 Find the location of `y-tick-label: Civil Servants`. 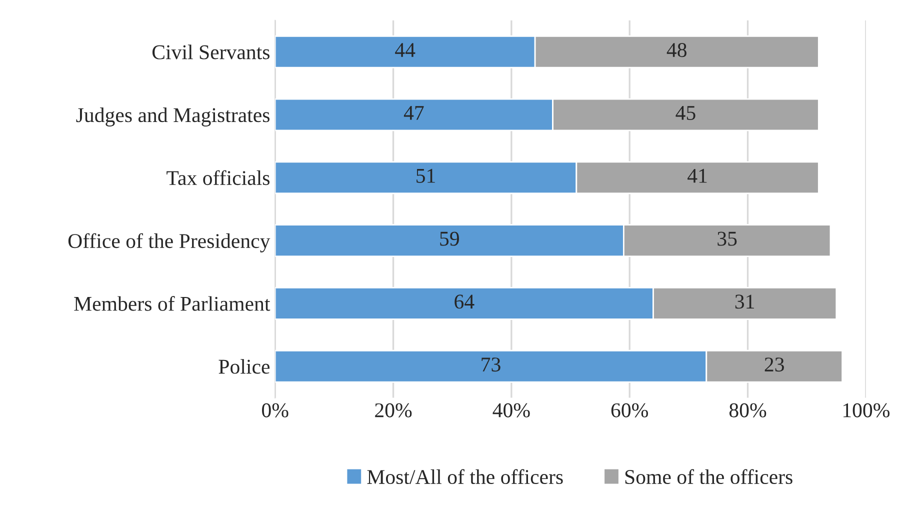

y-tick-label: Civil Servants is located at coordinates (211, 52).